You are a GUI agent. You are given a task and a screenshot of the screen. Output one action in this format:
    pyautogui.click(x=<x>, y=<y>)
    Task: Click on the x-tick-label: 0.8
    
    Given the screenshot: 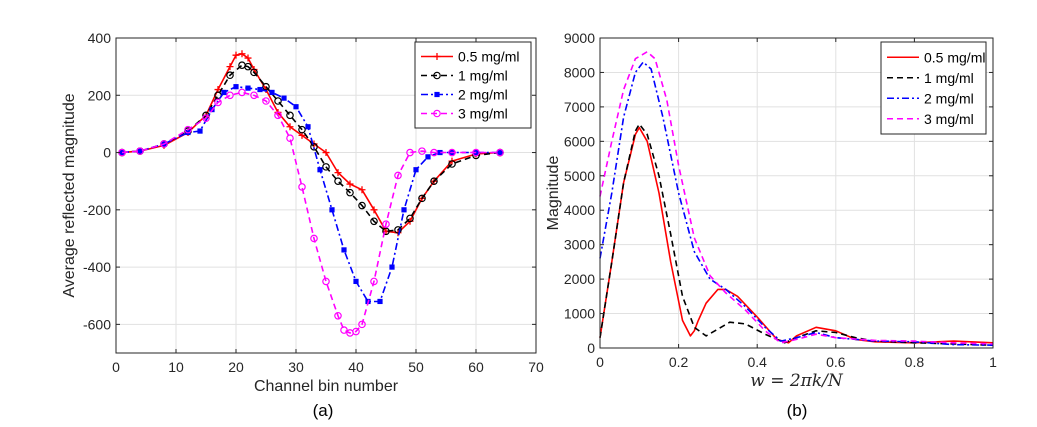 What is the action you would take?
    pyautogui.click(x=915, y=362)
    